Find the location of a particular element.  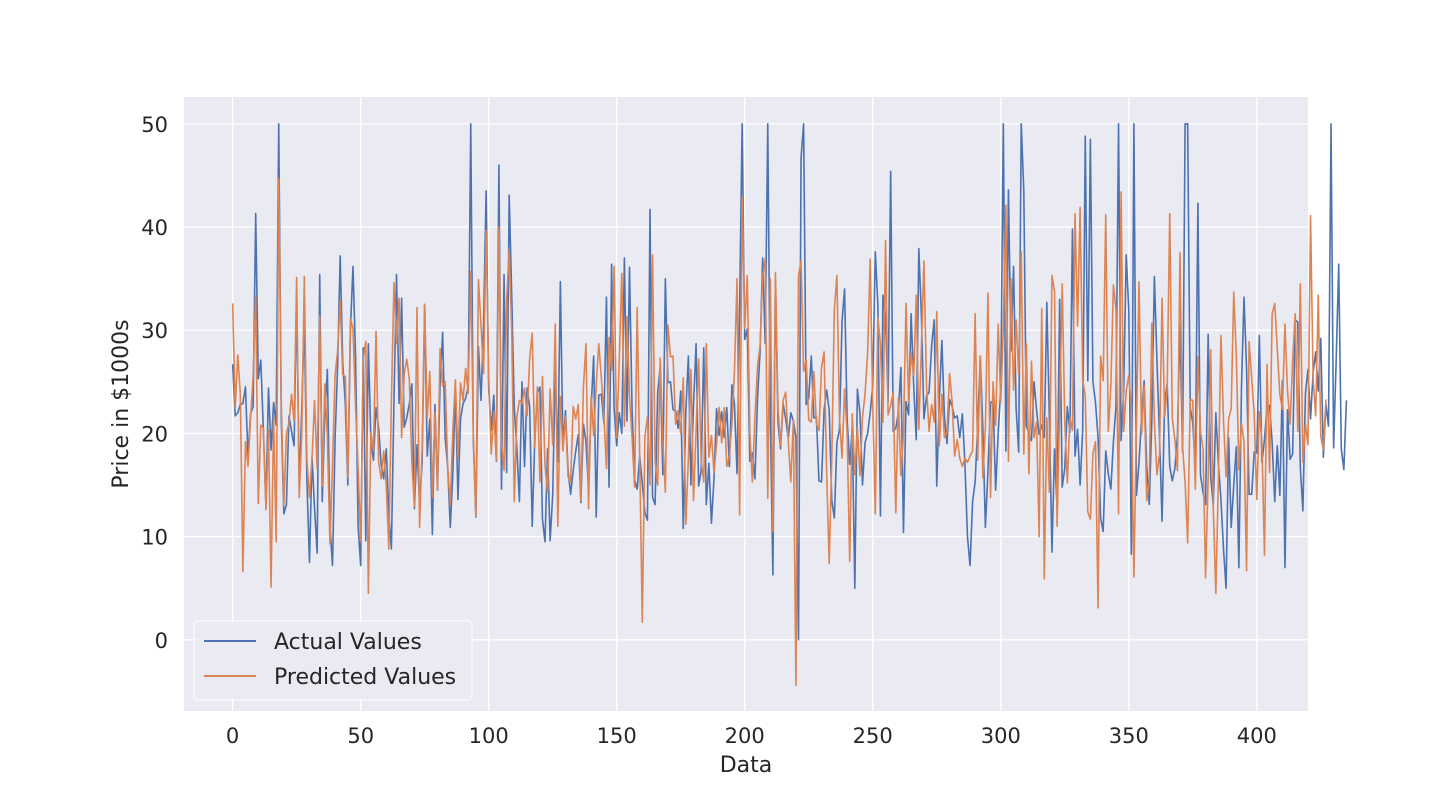

y-tick-label: 0 is located at coordinates (161, 641).